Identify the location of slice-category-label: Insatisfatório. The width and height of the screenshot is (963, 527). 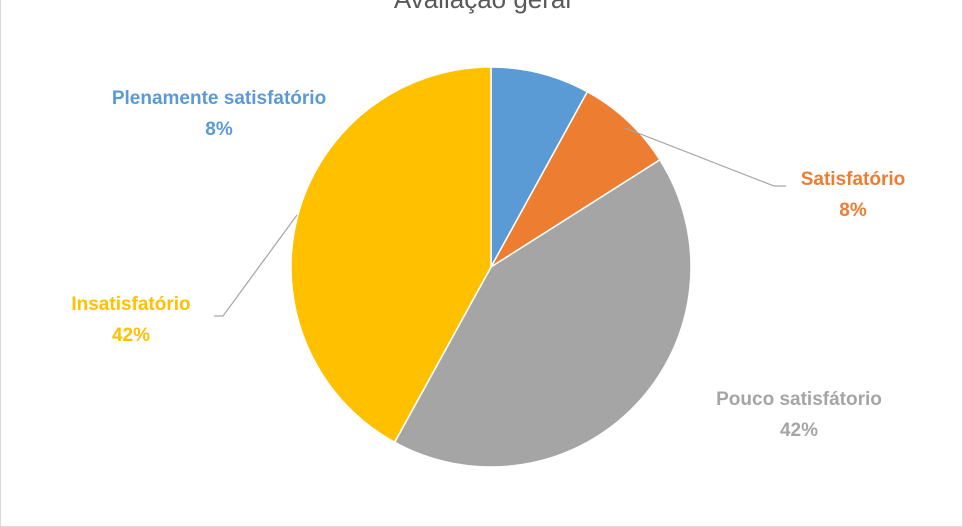
(130, 304).